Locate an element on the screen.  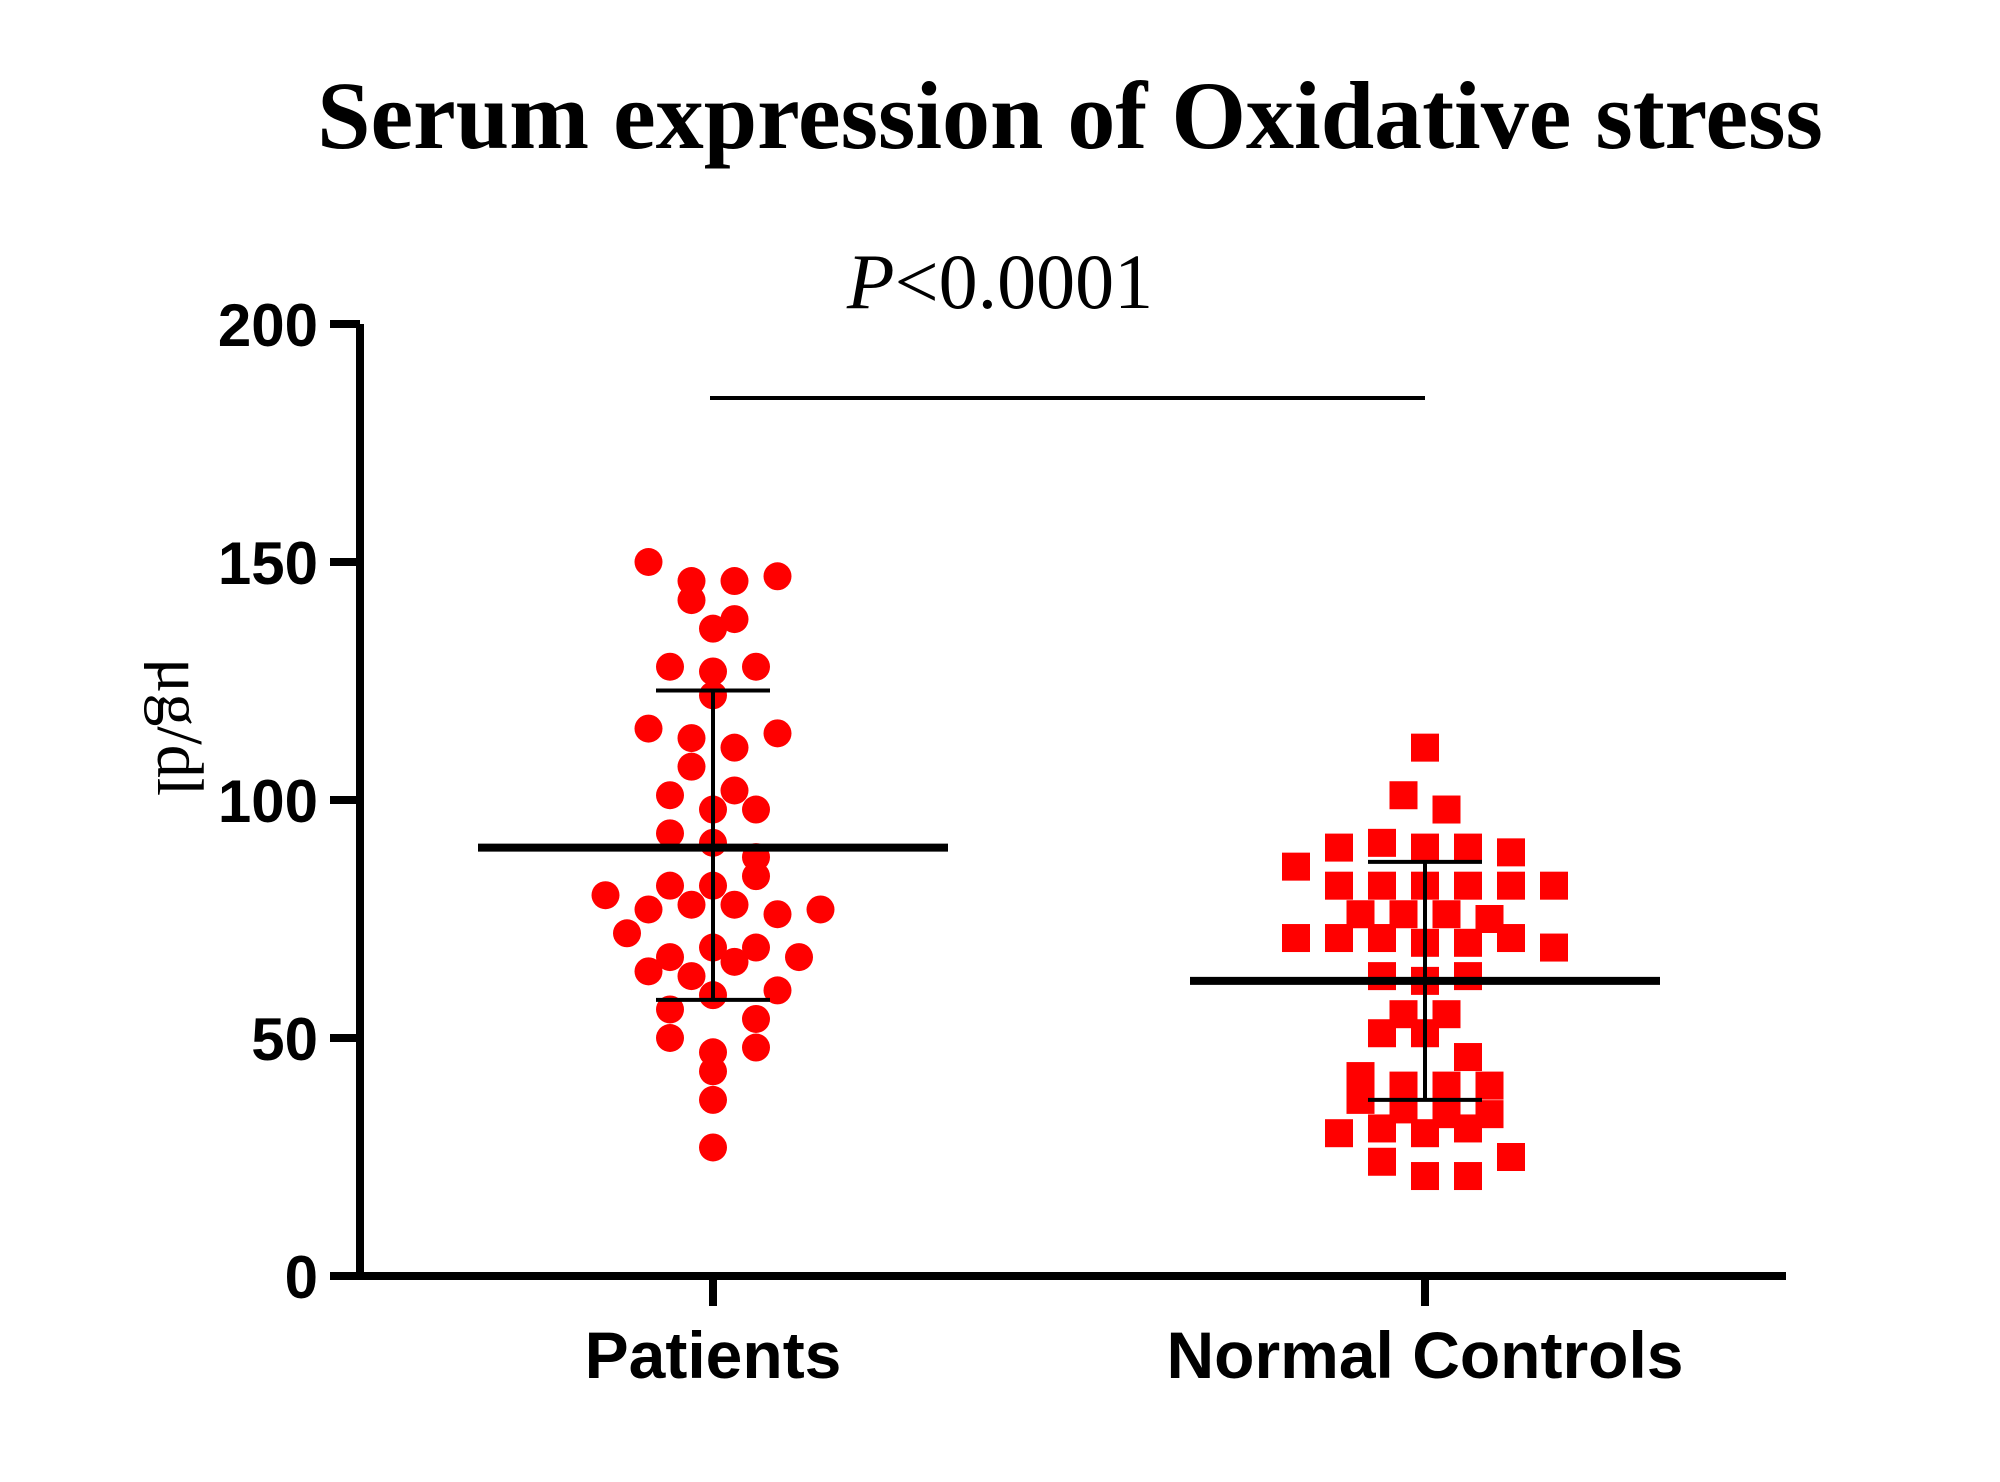
x-ticks-layer: Patients Normal Controls is located at coordinates (1134, 1334).